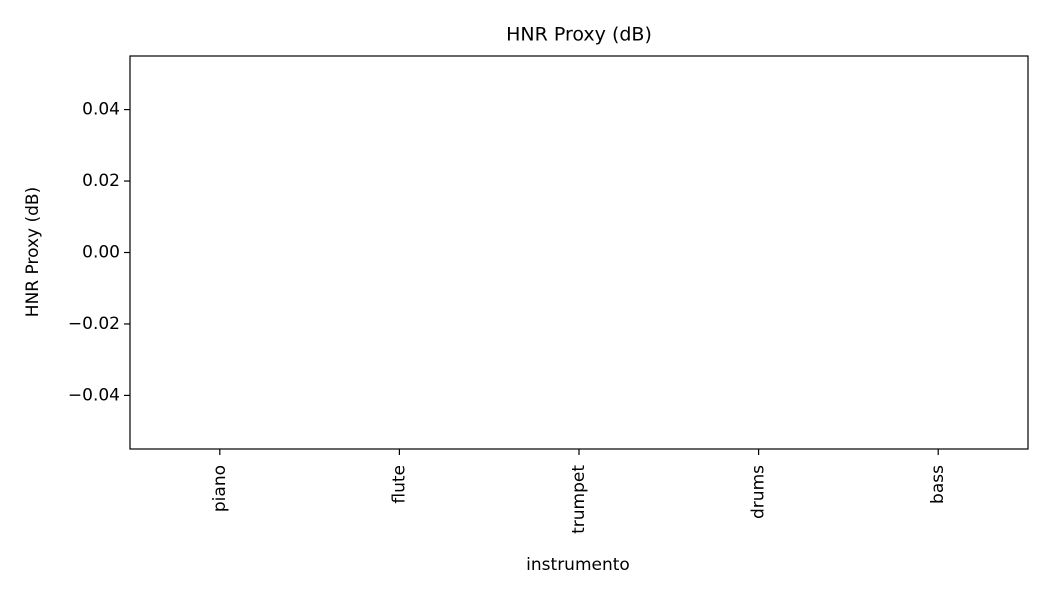 The image size is (1050, 600). What do you see at coordinates (578, 565) in the screenshot?
I see `x-axis-label: instrumento` at bounding box center [578, 565].